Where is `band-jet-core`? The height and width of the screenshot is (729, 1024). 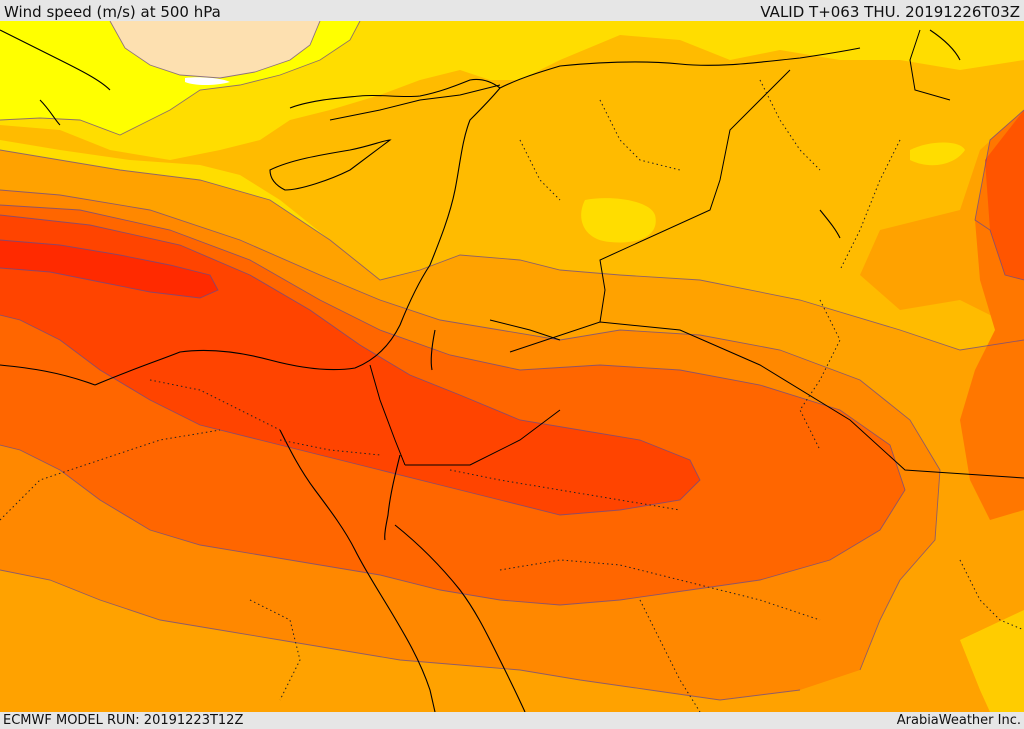
band-jet-core is located at coordinates (109, 269).